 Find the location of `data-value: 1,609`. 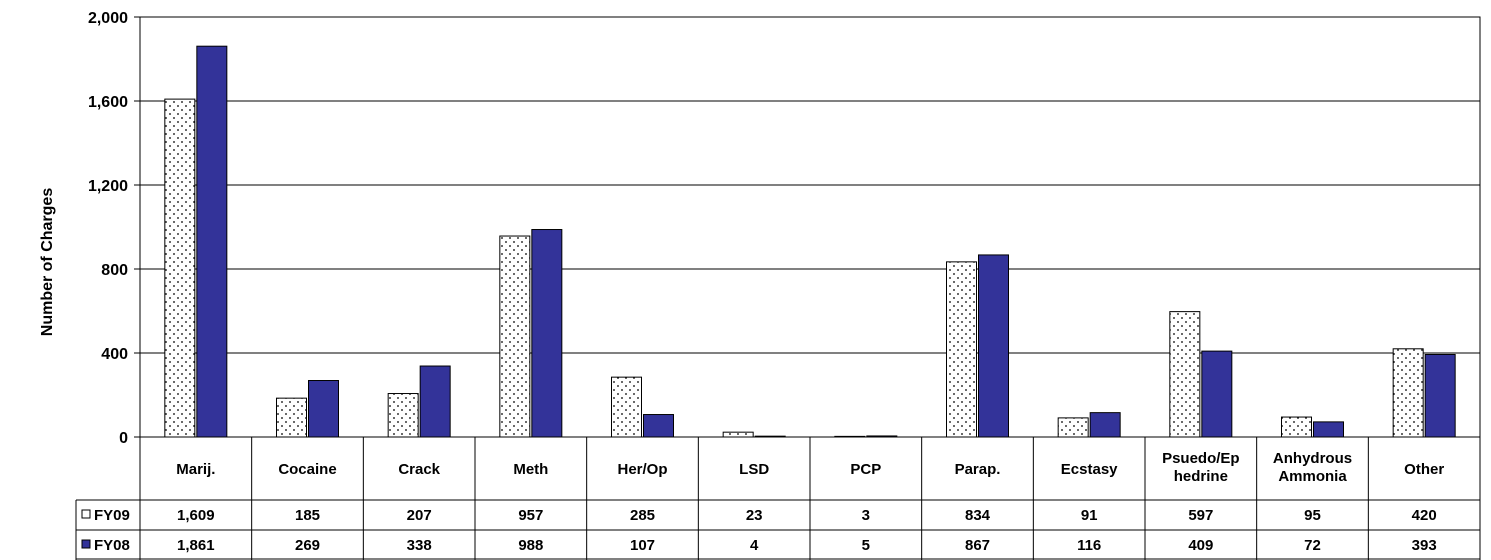

data-value: 1,609 is located at coordinates (196, 515).